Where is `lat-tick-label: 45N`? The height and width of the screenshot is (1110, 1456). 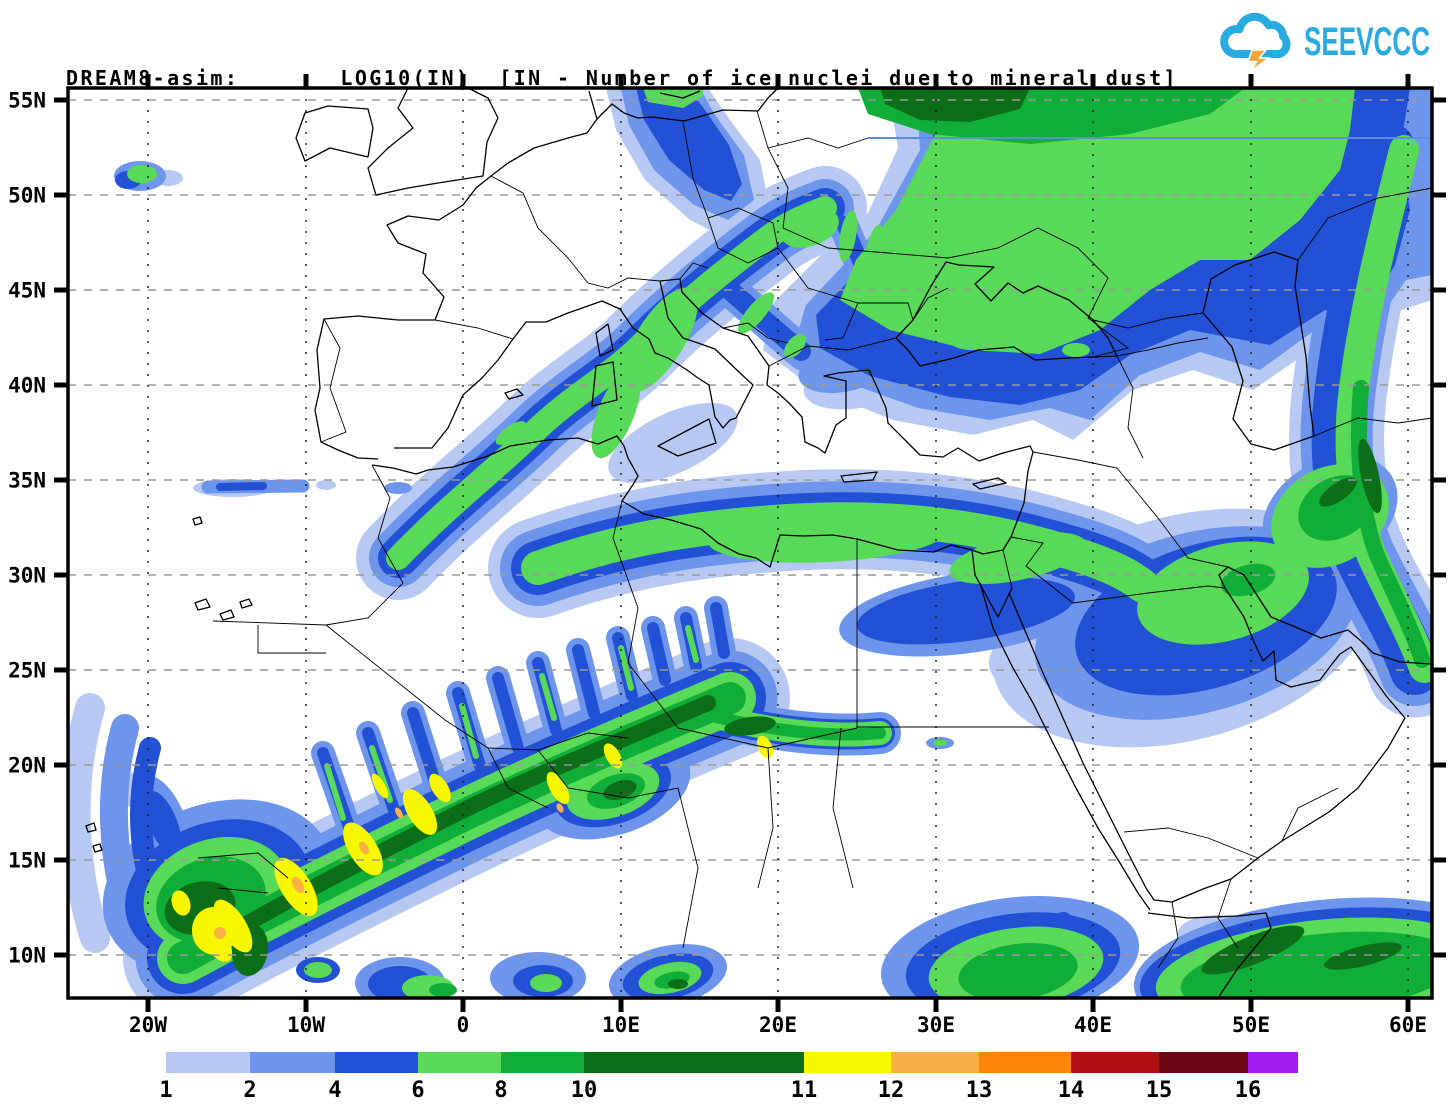 lat-tick-label: 45N is located at coordinates (27, 291).